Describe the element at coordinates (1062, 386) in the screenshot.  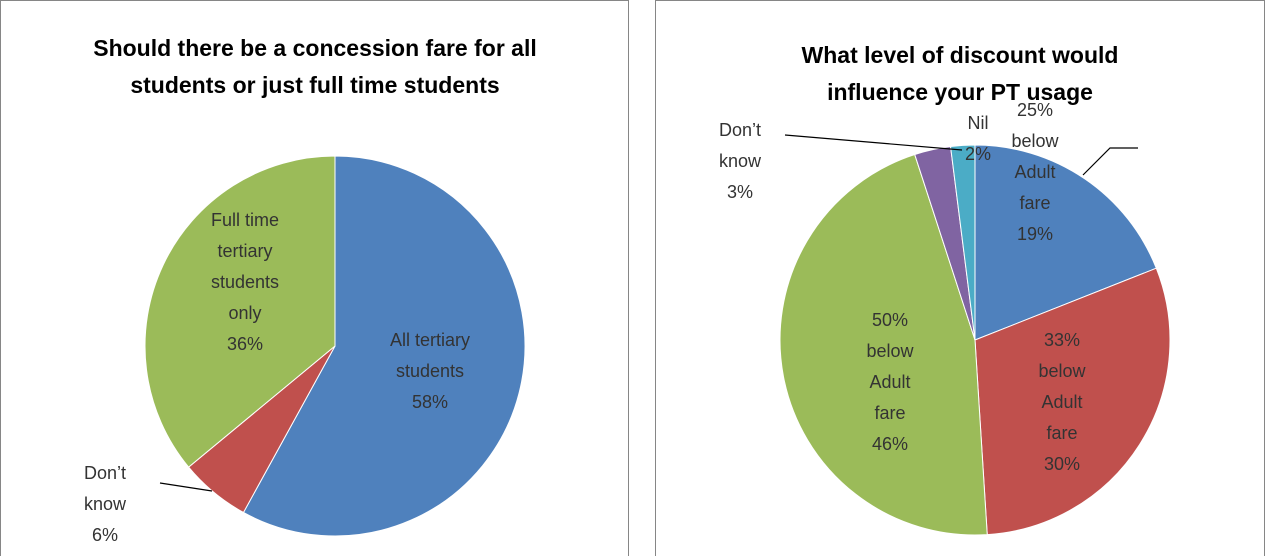
I see `label-category: 33% below Adult fare` at that location.